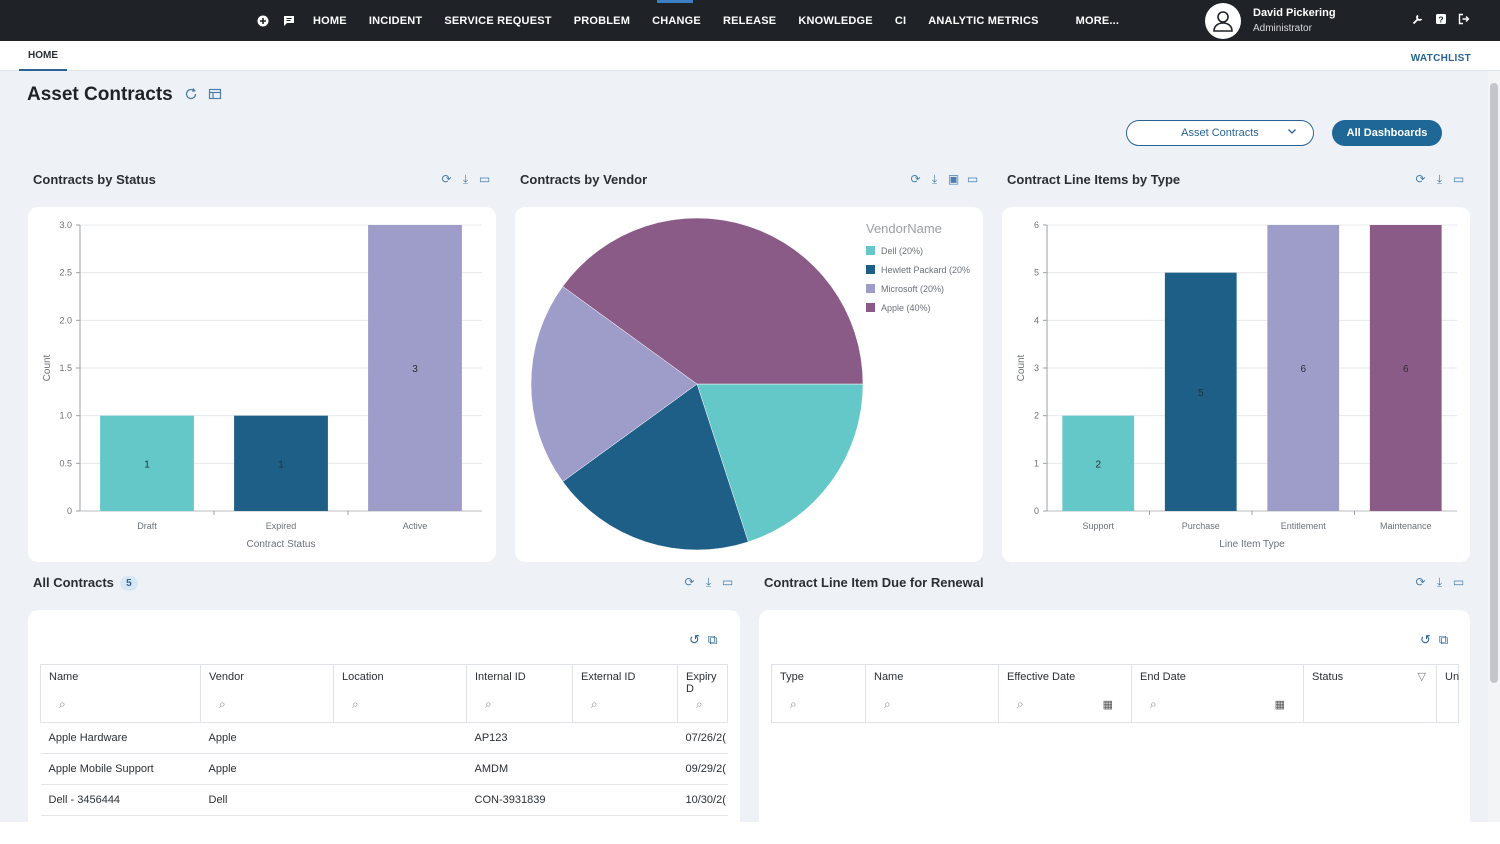 The width and height of the screenshot is (1500, 844). I want to click on column-header-status: Status ▽, so click(1370, 693).